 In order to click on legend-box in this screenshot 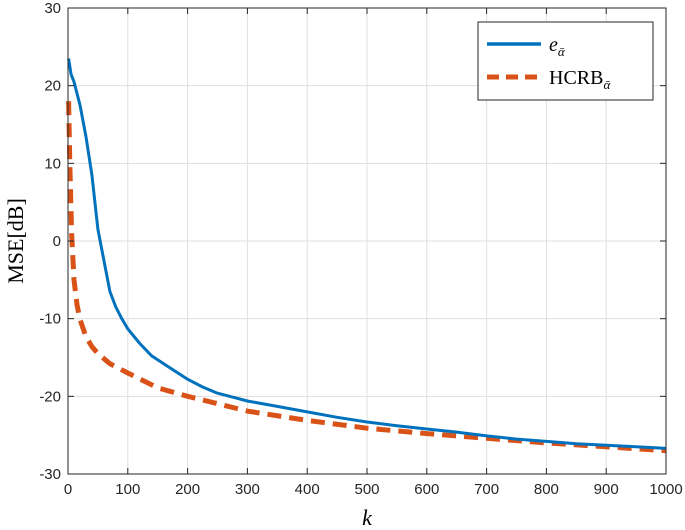, I will do `click(565, 61)`.